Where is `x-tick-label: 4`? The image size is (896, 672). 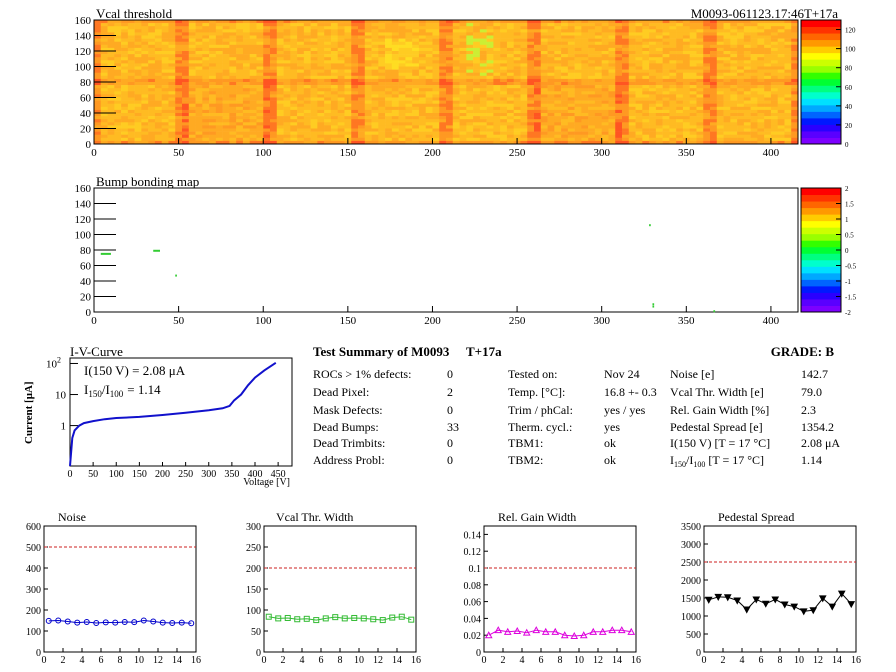
x-tick-label: 4 is located at coordinates (82, 660).